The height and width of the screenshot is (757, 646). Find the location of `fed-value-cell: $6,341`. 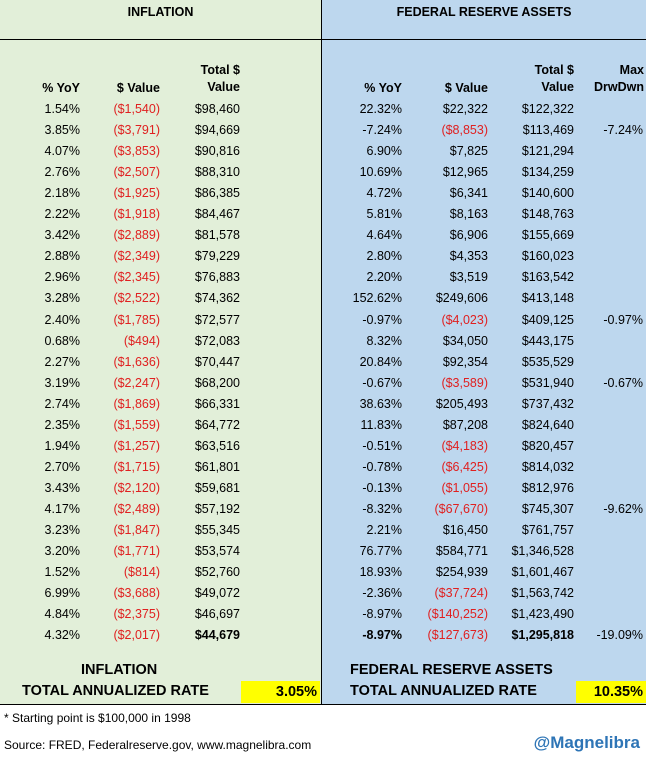

fed-value-cell: $6,341 is located at coordinates (468, 193).